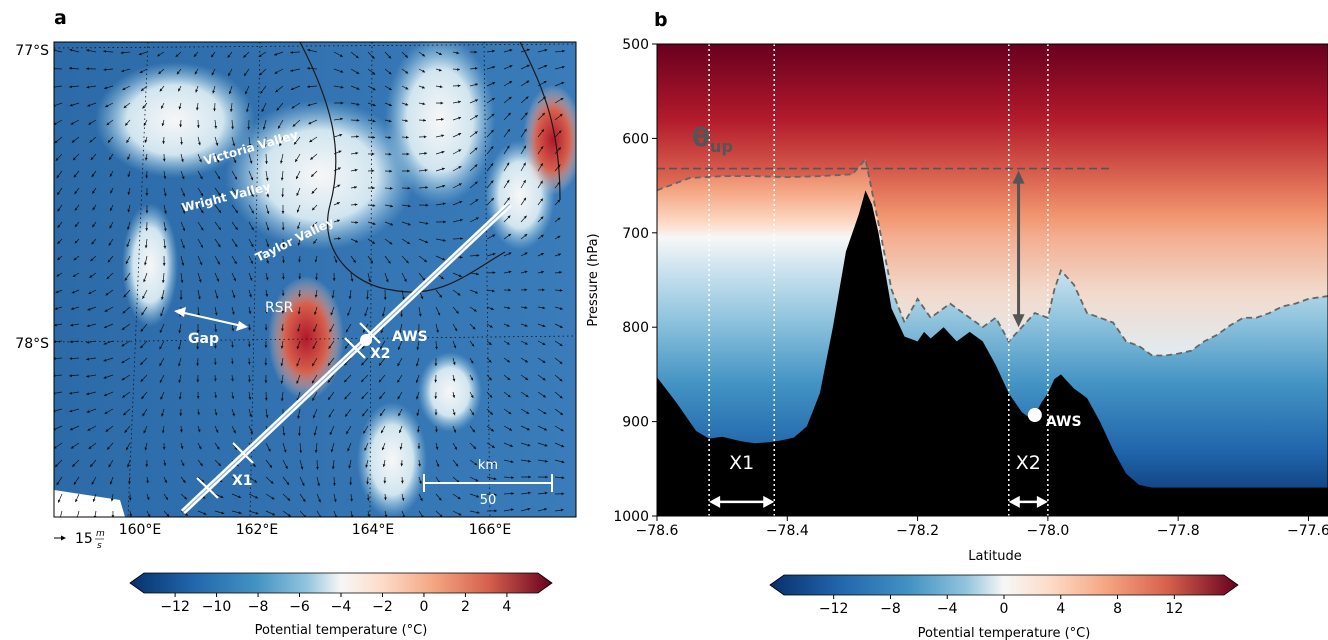  Describe the element at coordinates (78, 513) in the screenshot. I see `wind-vector` at that location.